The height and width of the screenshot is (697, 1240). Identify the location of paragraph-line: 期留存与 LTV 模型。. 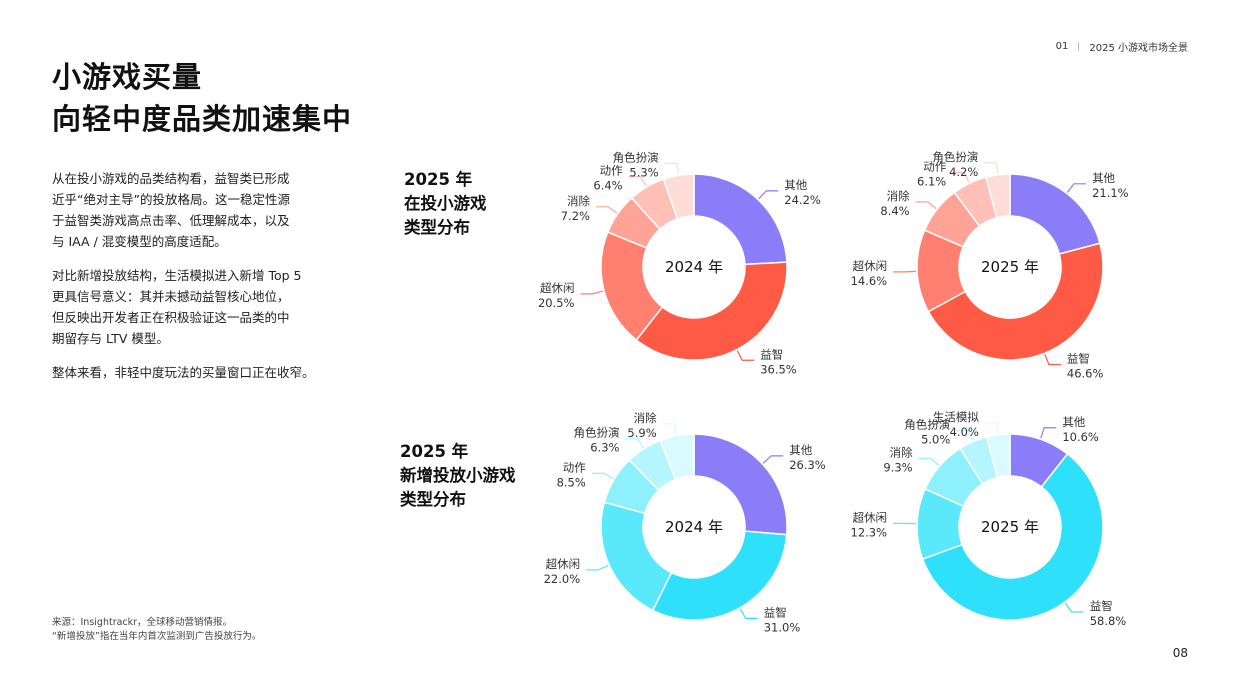
(110, 338).